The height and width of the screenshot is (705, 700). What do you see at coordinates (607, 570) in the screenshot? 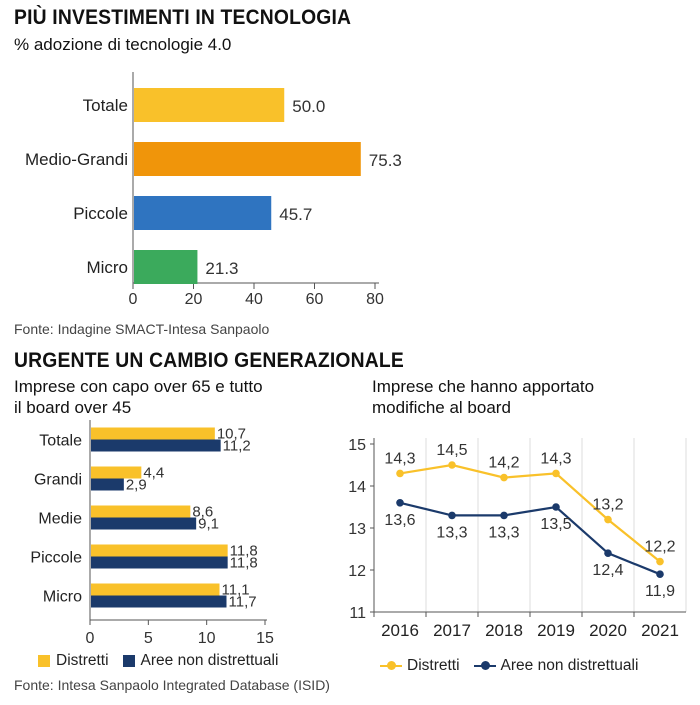
I see `point-label: 12,4` at bounding box center [607, 570].